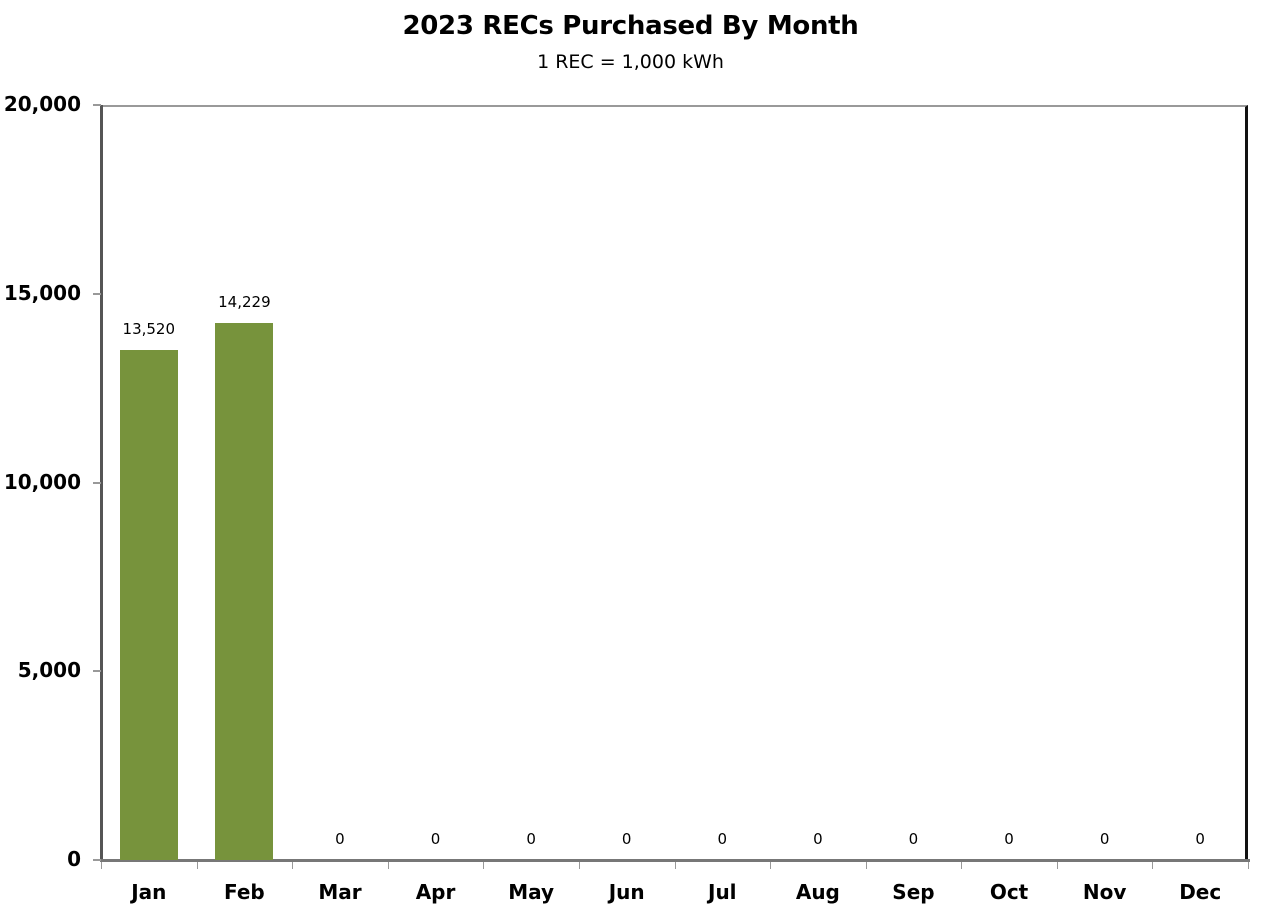  What do you see at coordinates (244, 301) in the screenshot?
I see `data-label: 14,229` at bounding box center [244, 301].